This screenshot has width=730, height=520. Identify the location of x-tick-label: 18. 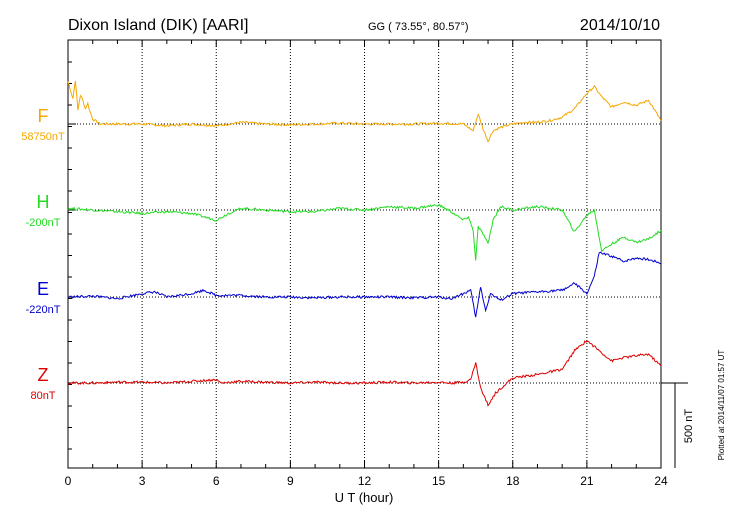
(513, 481).